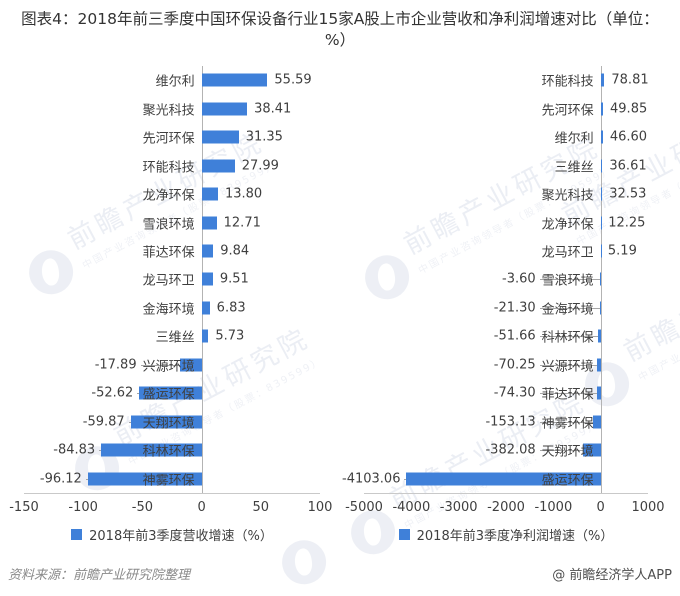 The height and width of the screenshot is (596, 680). What do you see at coordinates (519, 279) in the screenshot?
I see `value-label: -3.60` at bounding box center [519, 279].